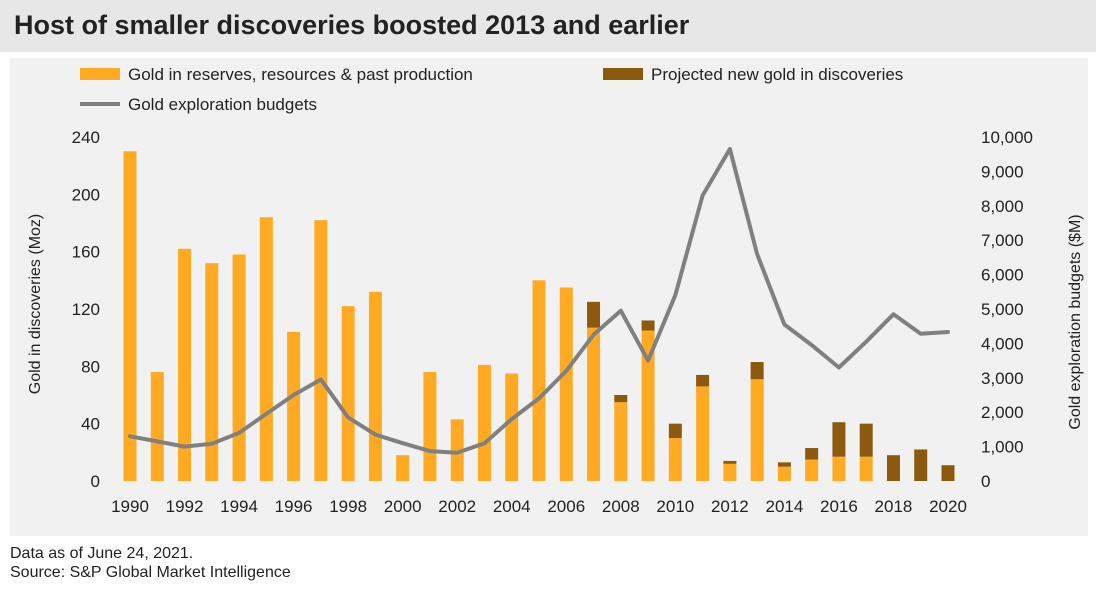 The image size is (1096, 592). What do you see at coordinates (784, 506) in the screenshot?
I see `x-tick-label: 2014` at bounding box center [784, 506].